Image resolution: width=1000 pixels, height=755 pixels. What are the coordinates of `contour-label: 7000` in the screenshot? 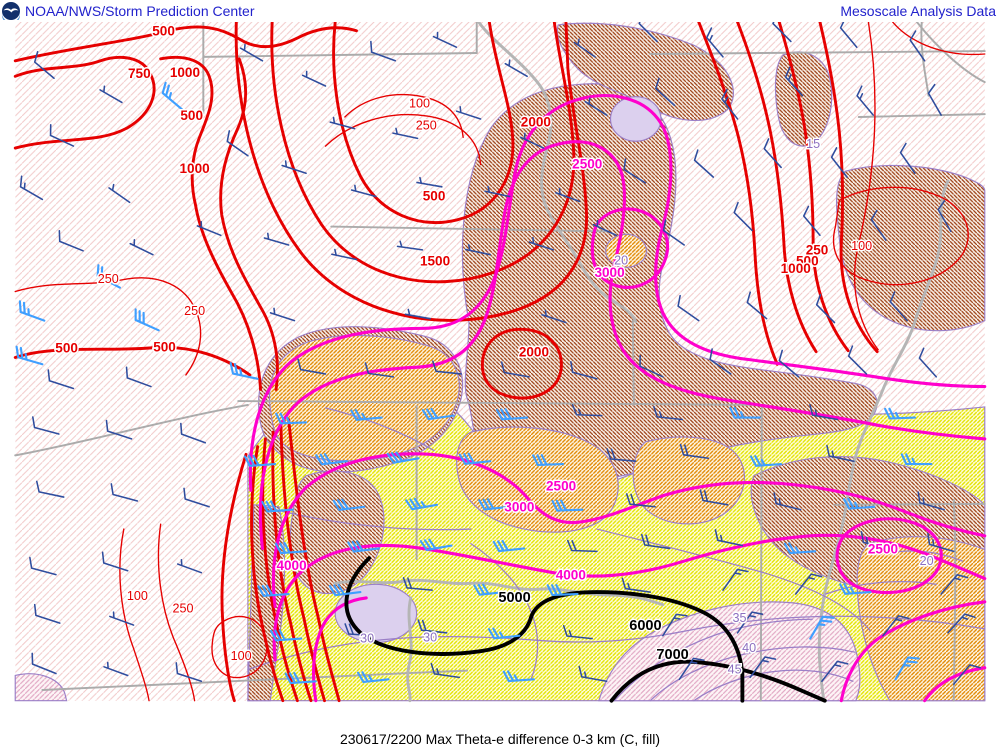 It's located at (672, 655).